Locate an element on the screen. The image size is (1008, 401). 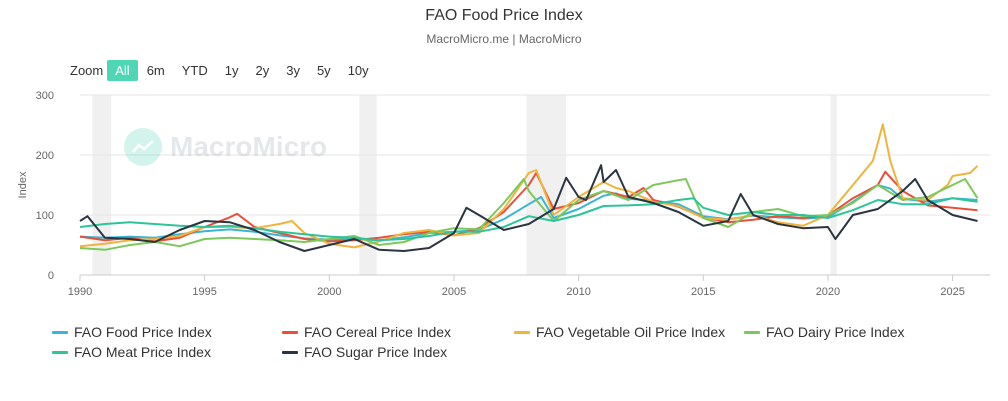
zoom-bar: Zoom All 6m YTD 1y 2y 3y 5y 10y is located at coordinates (224, 70).